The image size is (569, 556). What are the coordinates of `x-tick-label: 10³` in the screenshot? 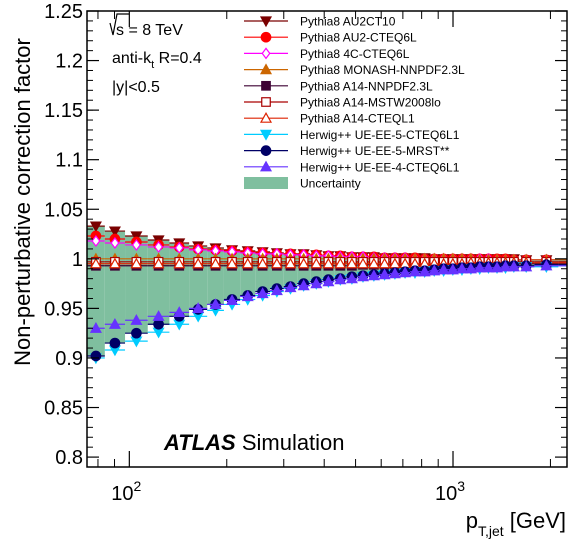 It's located at (450, 491).